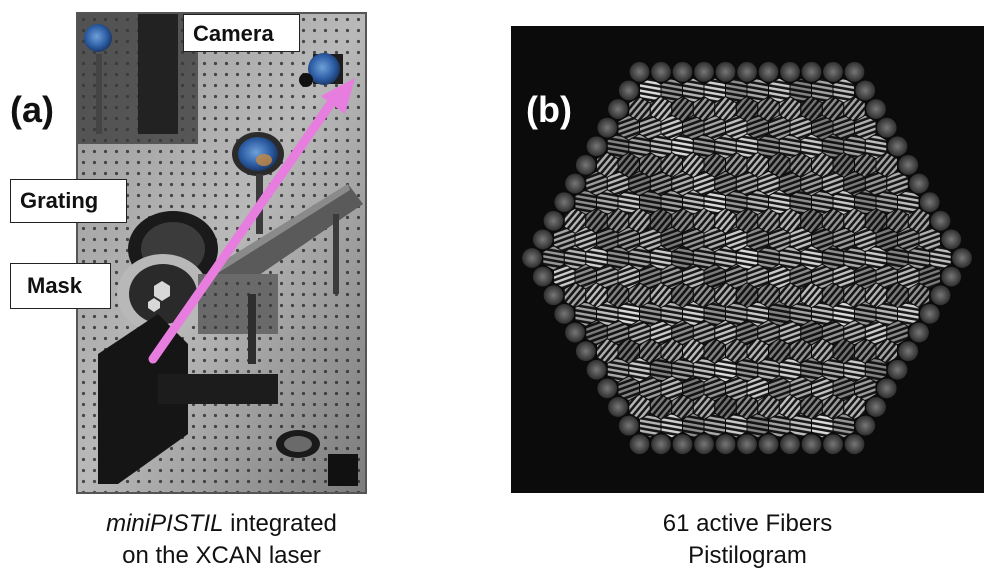  I want to click on caption-italic-name: miniPISTIL, so click(165, 523).